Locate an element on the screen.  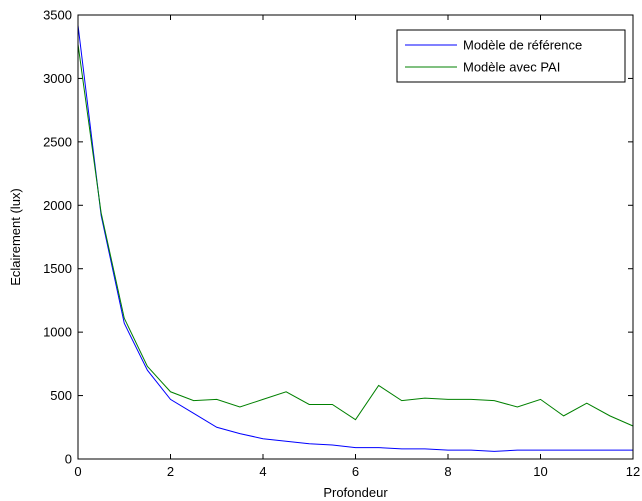
x-tick-label: 8 is located at coordinates (447, 471).